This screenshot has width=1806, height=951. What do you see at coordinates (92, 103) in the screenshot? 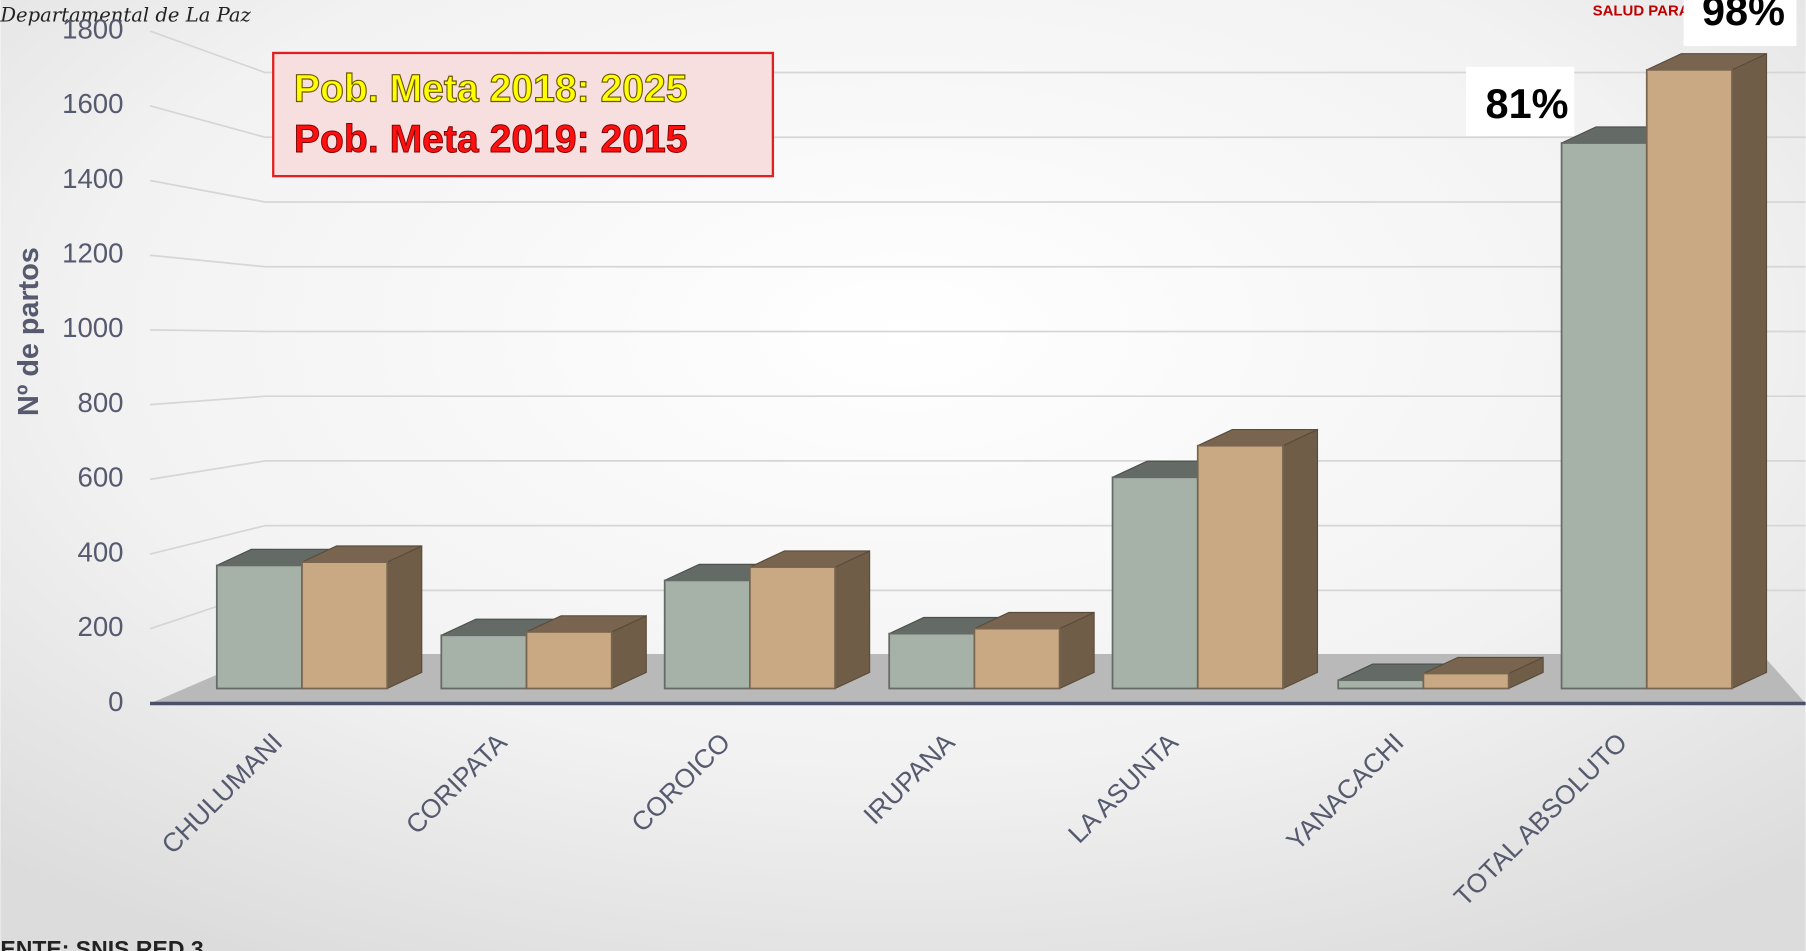
I see `y-tick-label: 1600` at bounding box center [92, 103].